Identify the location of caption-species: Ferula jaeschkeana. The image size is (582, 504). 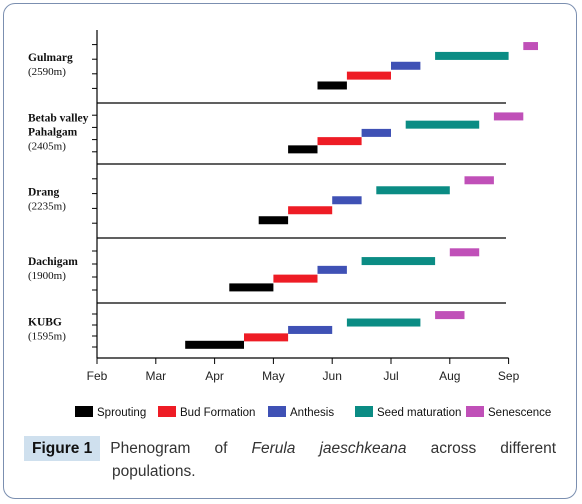
(329, 448).